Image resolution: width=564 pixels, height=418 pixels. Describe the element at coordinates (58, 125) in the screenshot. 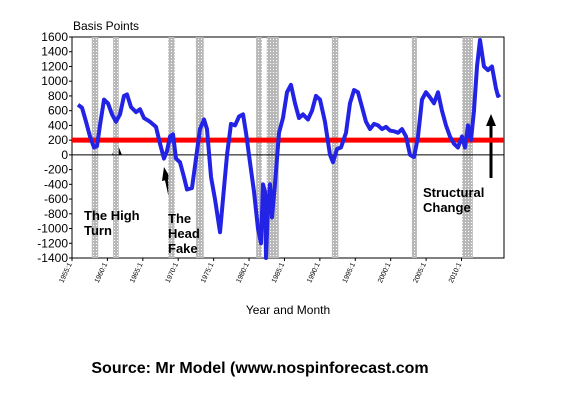

I see `y-tick-label: 400` at that location.